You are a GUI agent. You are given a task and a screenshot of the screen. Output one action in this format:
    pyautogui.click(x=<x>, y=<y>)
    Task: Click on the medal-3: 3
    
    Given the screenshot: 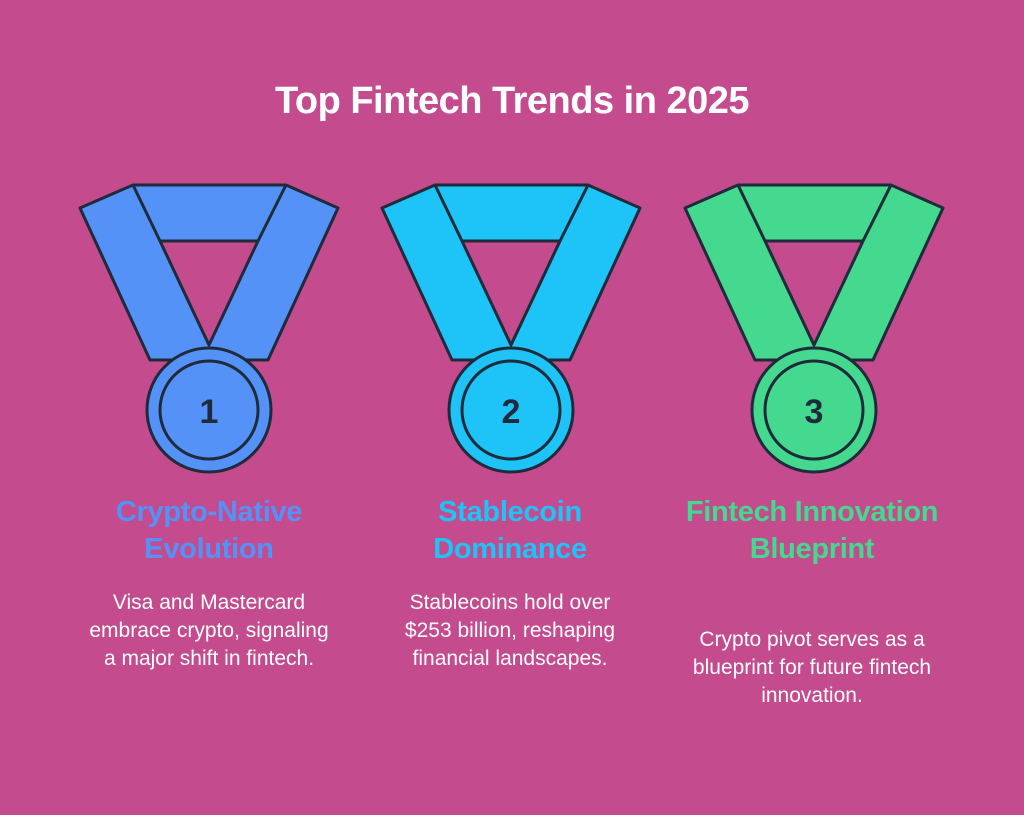 What is the action you would take?
    pyautogui.click(x=814, y=328)
    